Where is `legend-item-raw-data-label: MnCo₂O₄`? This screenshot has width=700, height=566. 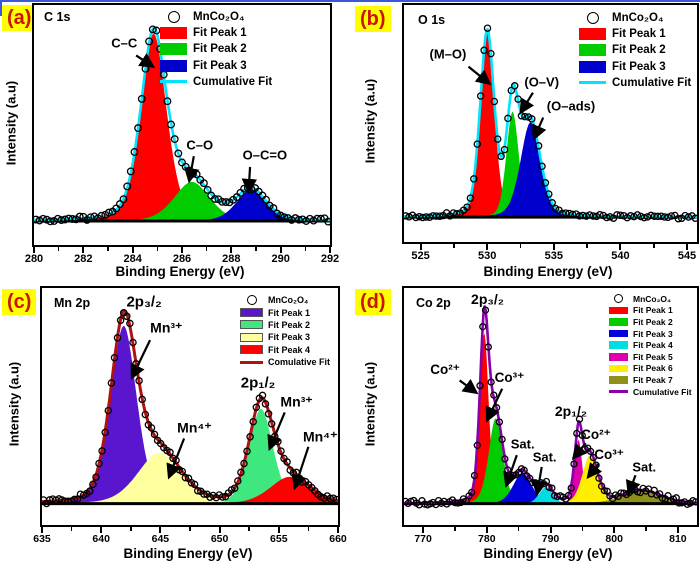
legend-item-raw-data-label: MnCo₂O₄ is located at coordinates (652, 298).